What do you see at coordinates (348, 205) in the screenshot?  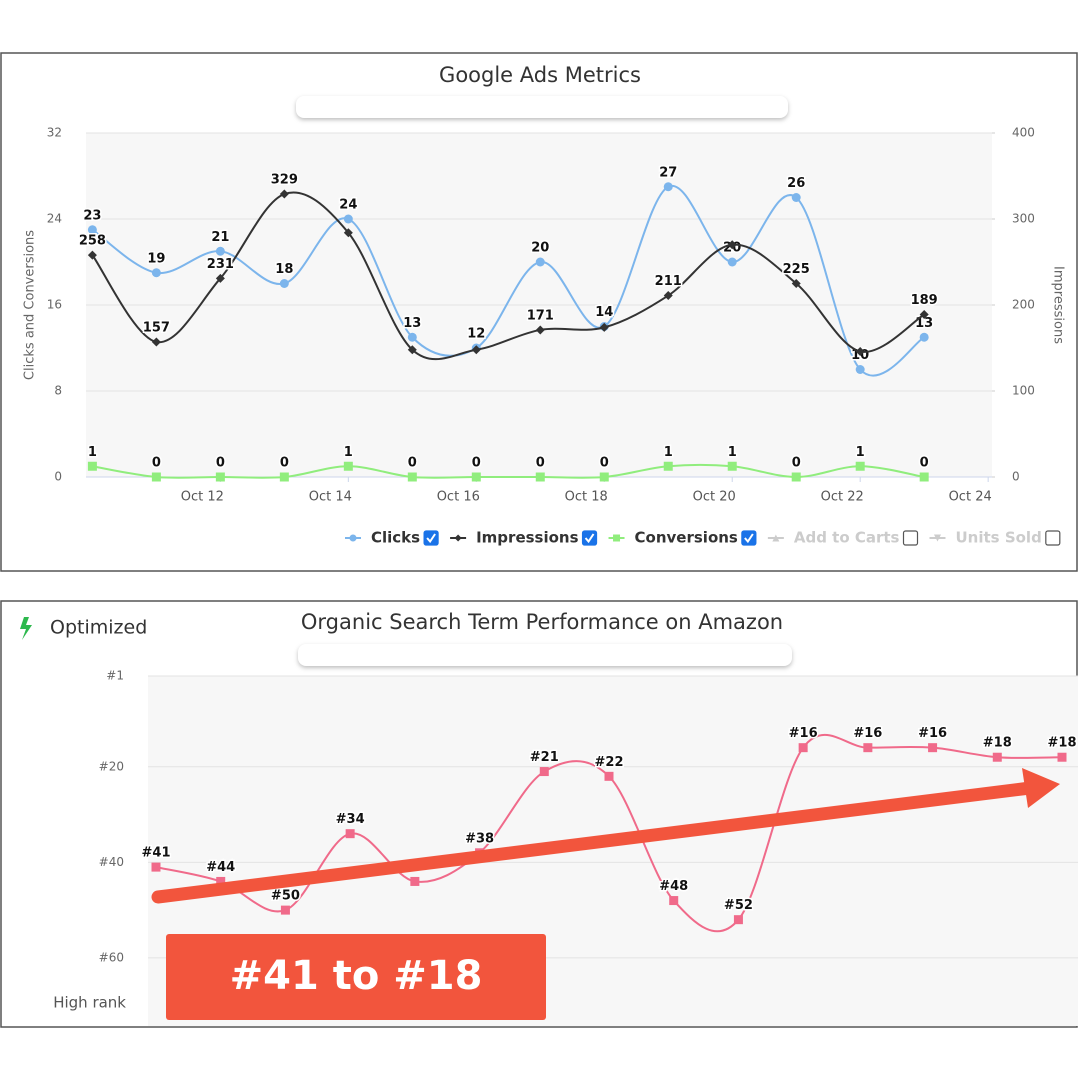 I see `data-label: 24` at bounding box center [348, 205].